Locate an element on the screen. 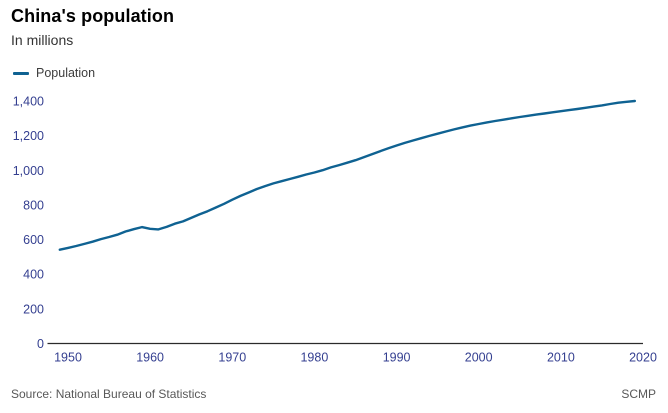 The height and width of the screenshot is (413, 668). y-tick-label: 0 is located at coordinates (40, 344).